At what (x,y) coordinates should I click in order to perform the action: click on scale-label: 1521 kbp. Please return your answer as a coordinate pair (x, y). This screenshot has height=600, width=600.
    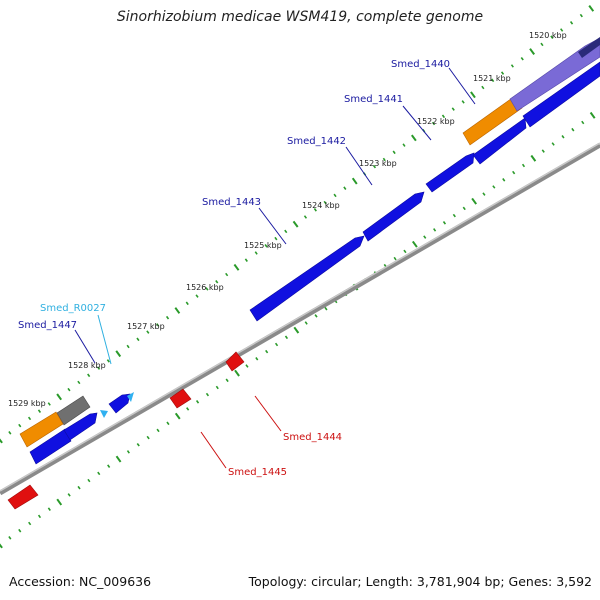
    Looking at the image, I should click on (492, 78).